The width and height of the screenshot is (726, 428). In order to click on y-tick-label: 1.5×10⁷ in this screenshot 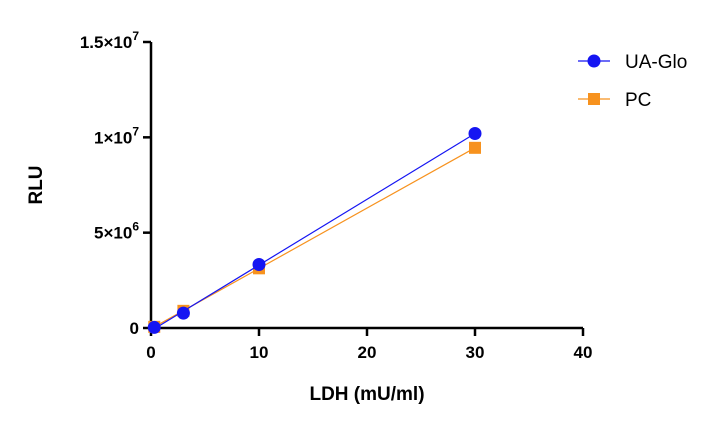, I will do `click(109, 40)`.